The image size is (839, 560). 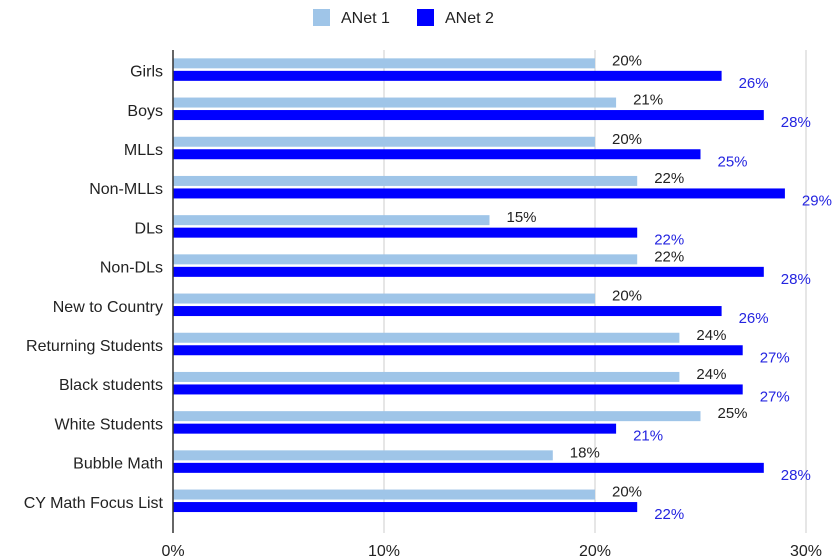 What do you see at coordinates (395, 102) in the screenshot?
I see `bar-anet-1-boys` at bounding box center [395, 102].